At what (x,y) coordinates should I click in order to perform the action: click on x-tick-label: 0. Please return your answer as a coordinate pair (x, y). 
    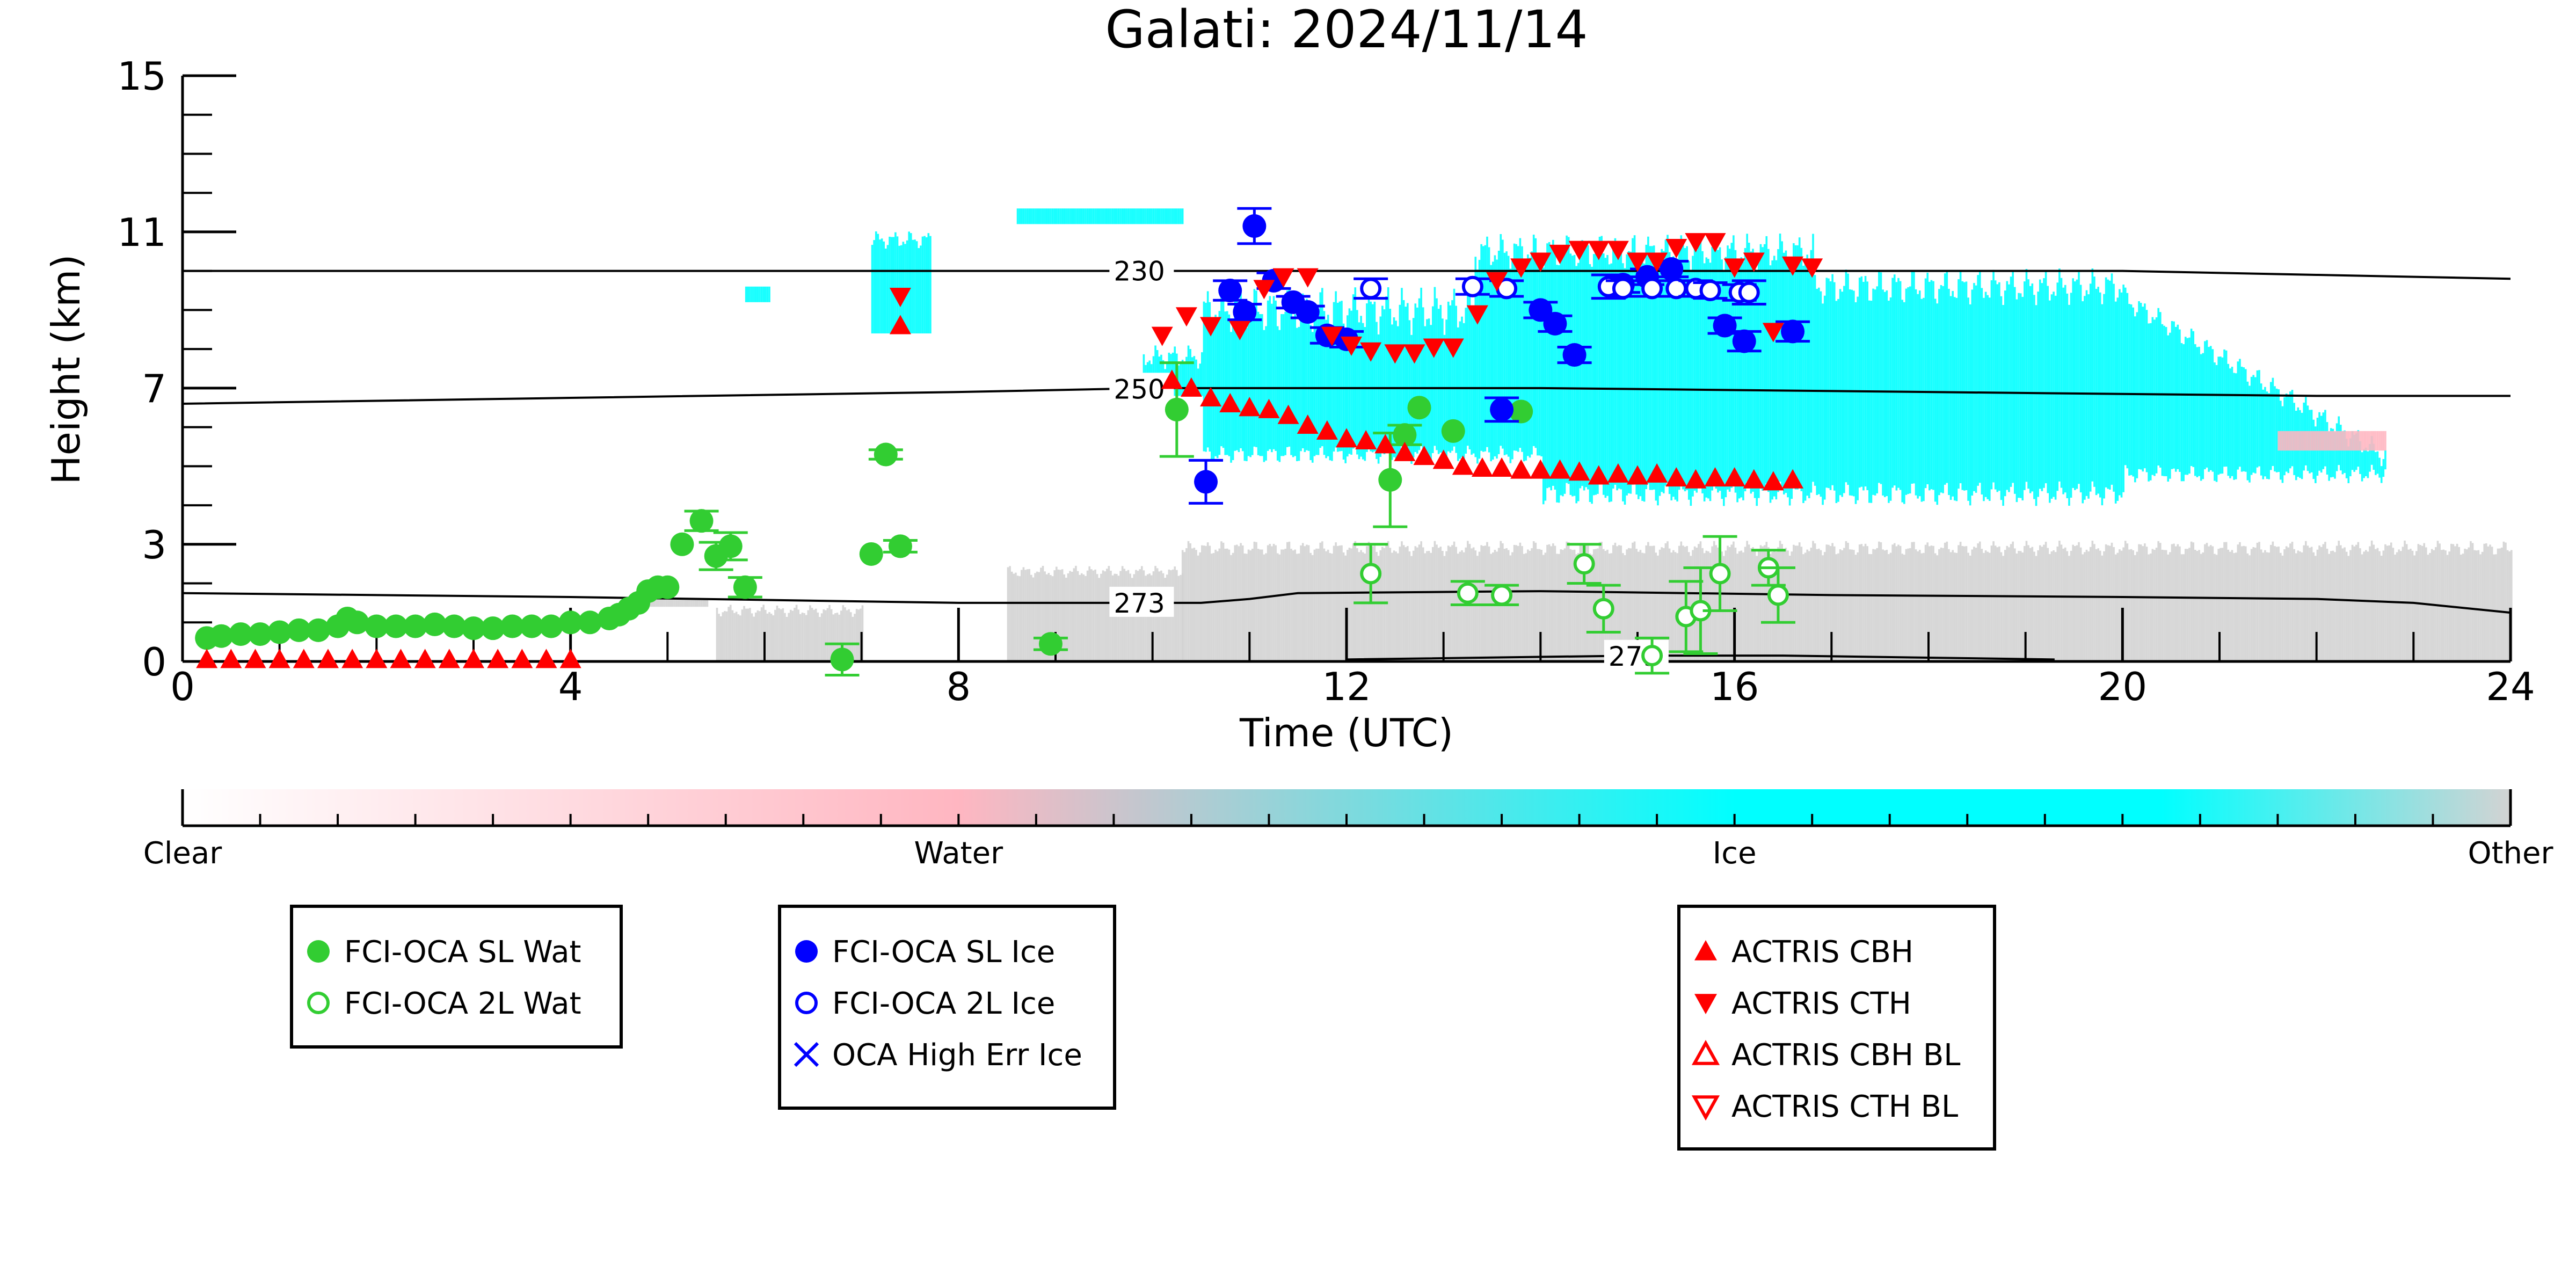
    Looking at the image, I should click on (182, 686).